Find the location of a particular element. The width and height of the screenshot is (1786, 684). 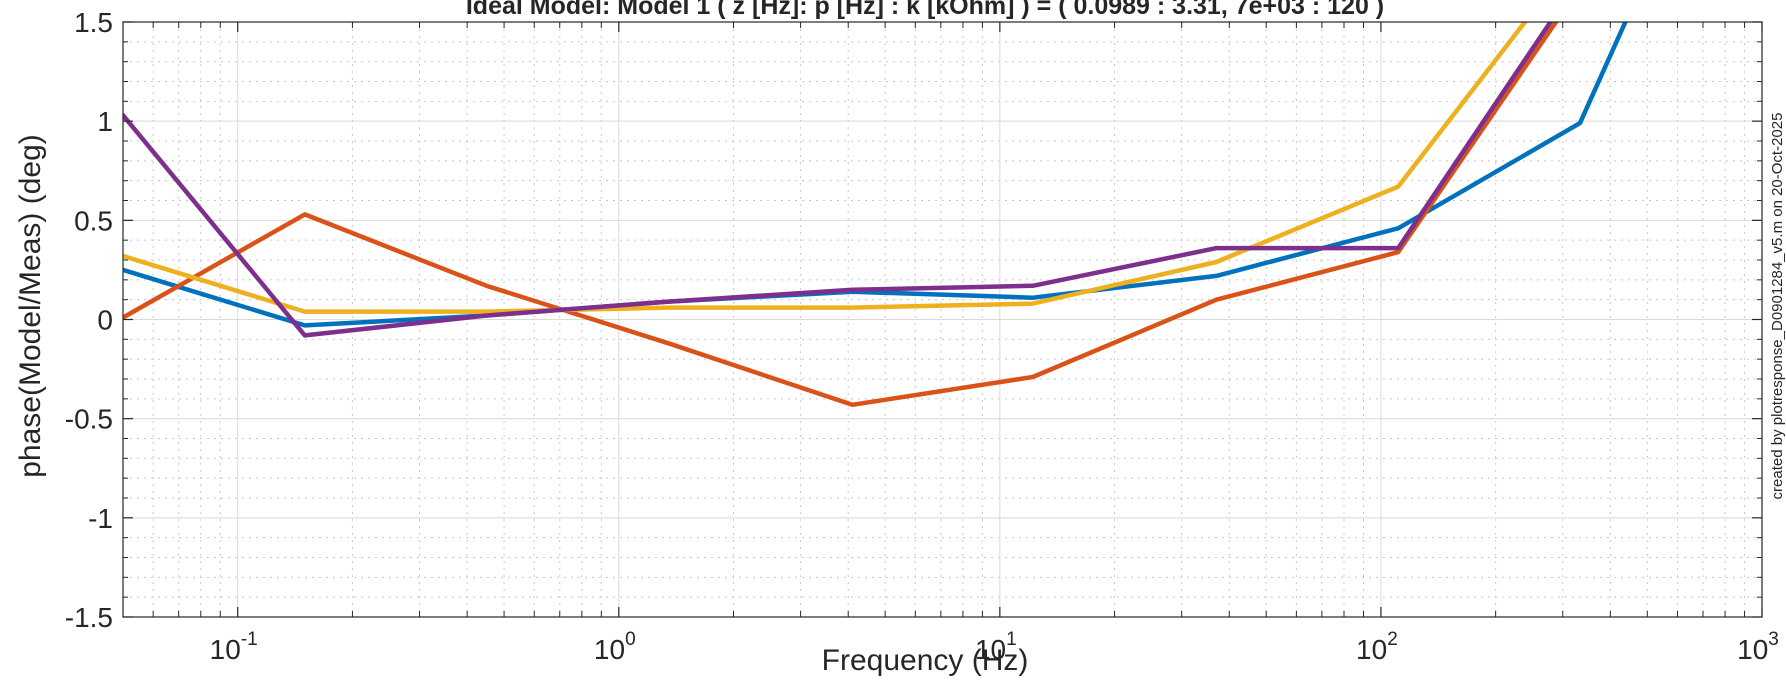

y-tick-label: -1 is located at coordinates (100, 518).